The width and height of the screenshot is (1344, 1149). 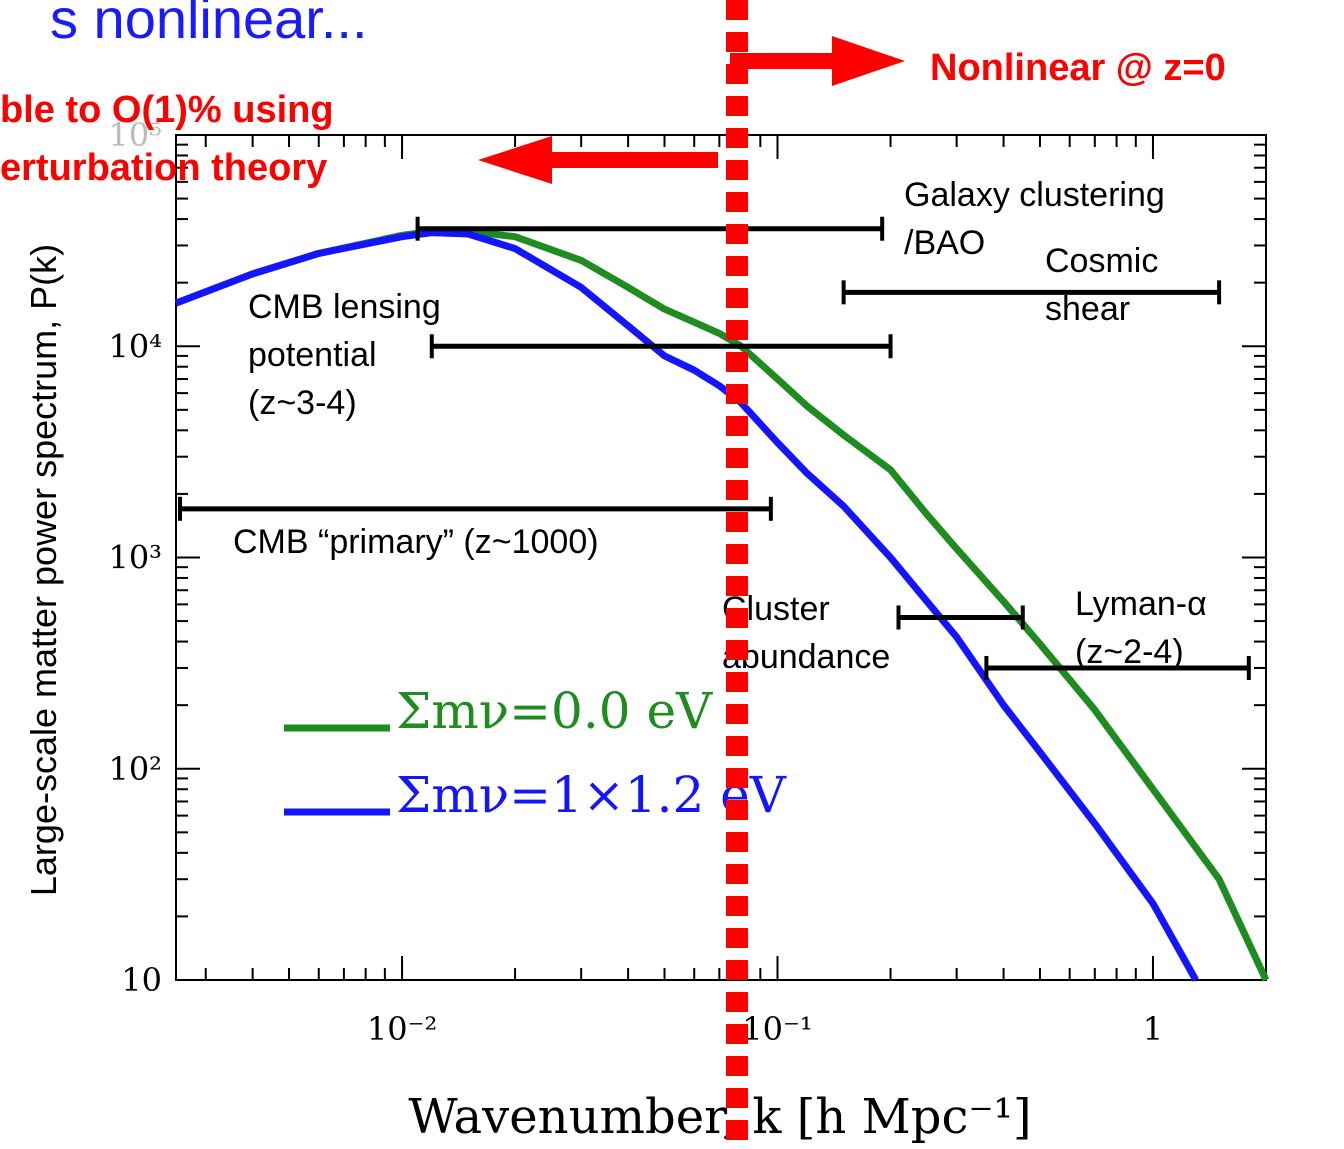 What do you see at coordinates (1034, 195) in the screenshot?
I see `probe-label: Galaxy clustering` at bounding box center [1034, 195].